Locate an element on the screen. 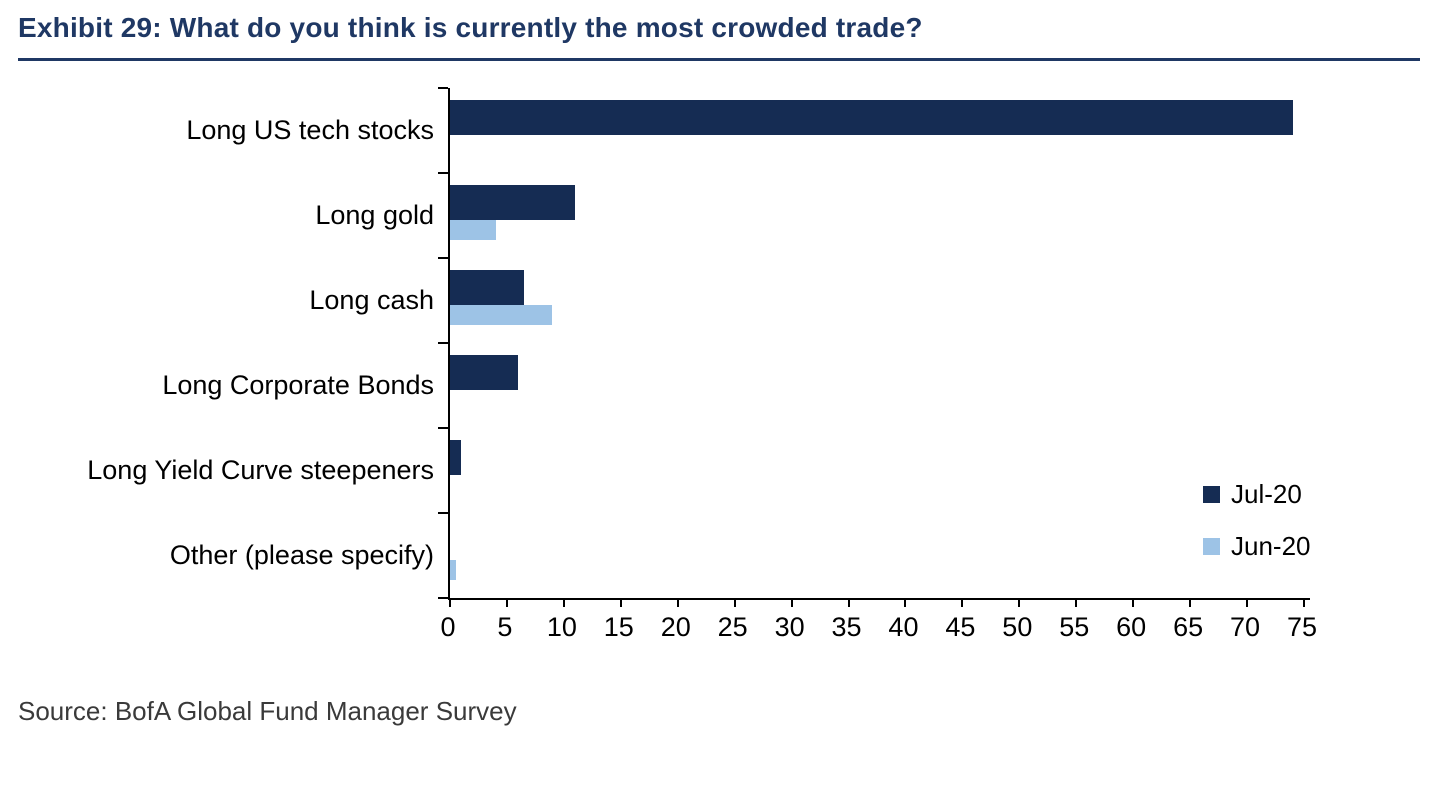 Image resolution: width=1438 pixels, height=787 pixels. legend-label-jul-20: Jul-20 is located at coordinates (1266, 493).